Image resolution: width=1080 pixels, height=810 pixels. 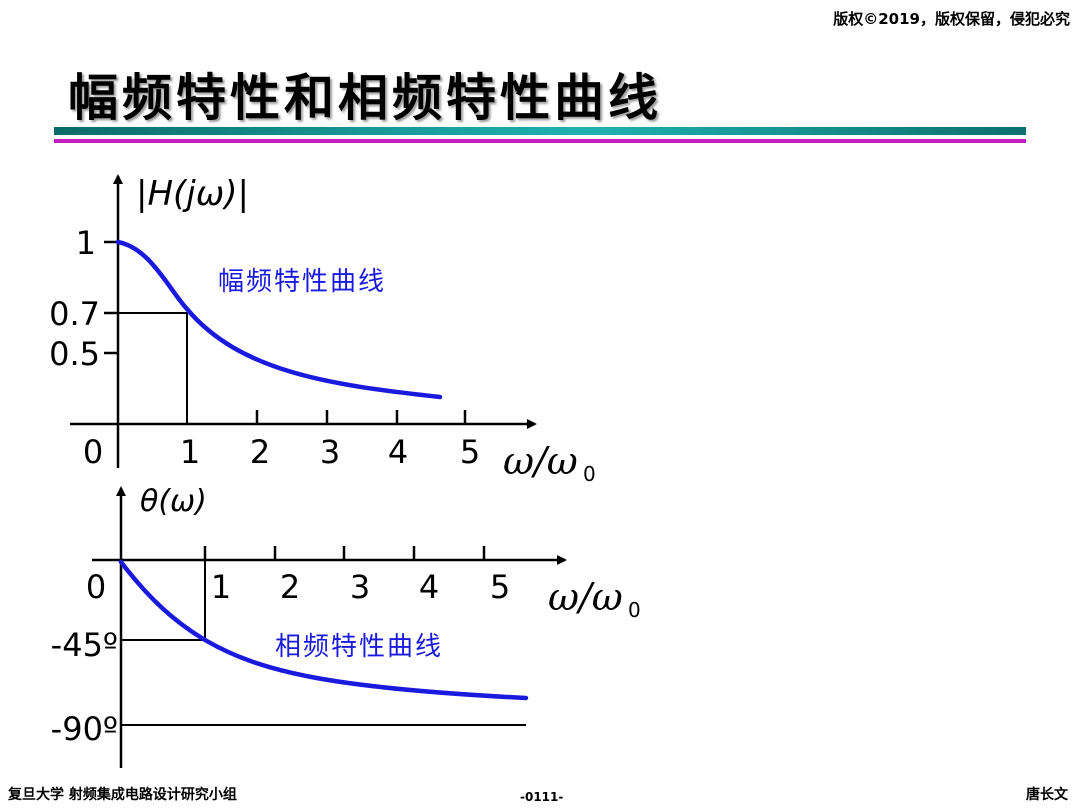 I want to click on phase-curve-label: 相频特性曲线, so click(x=359, y=647).